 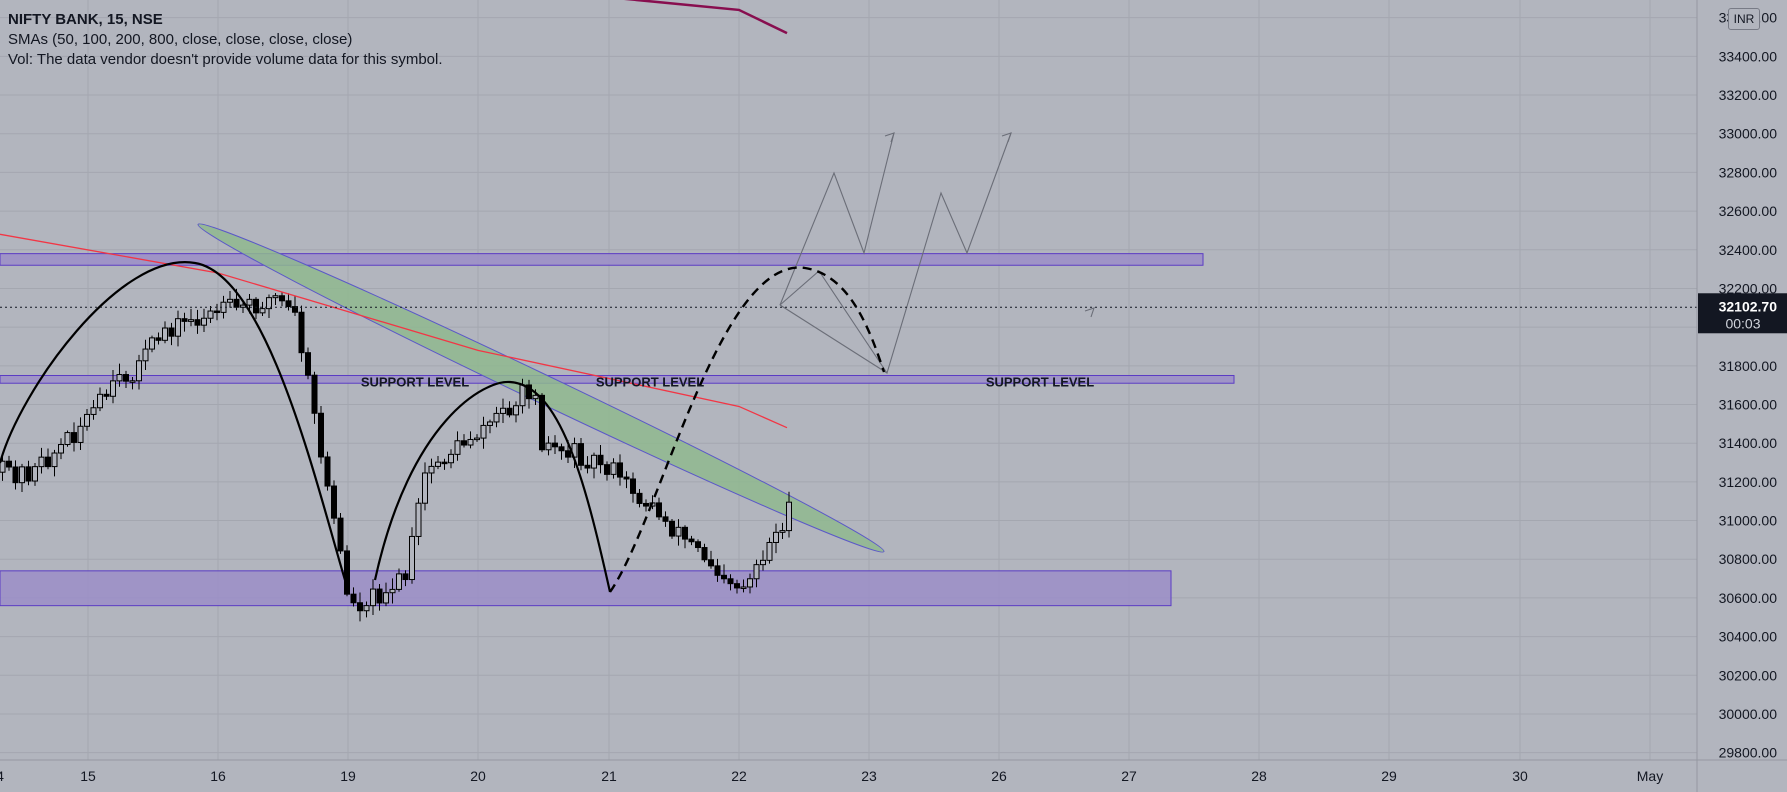 I want to click on price-tick-label: 31000.00, so click(x=1748, y=521).